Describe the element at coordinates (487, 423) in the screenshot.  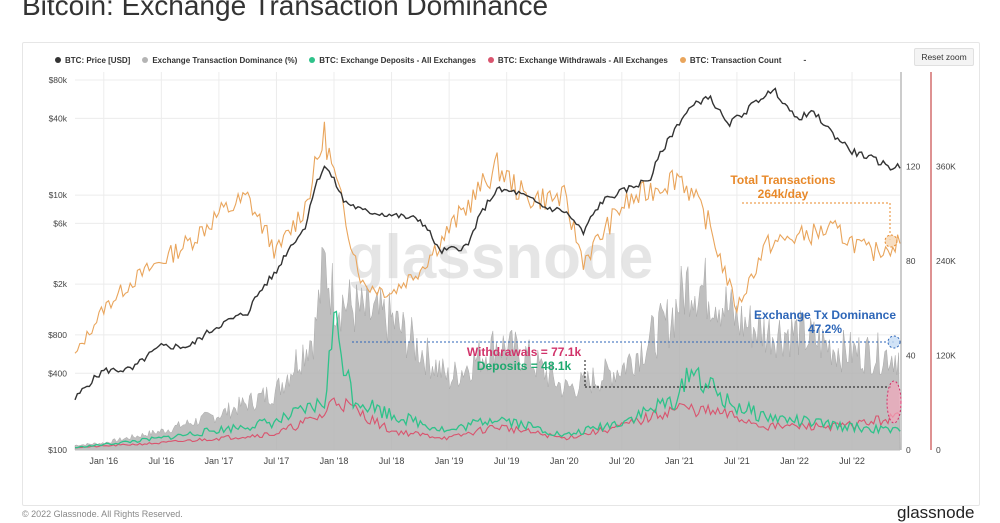
I see `series-withdrawals-line` at that location.